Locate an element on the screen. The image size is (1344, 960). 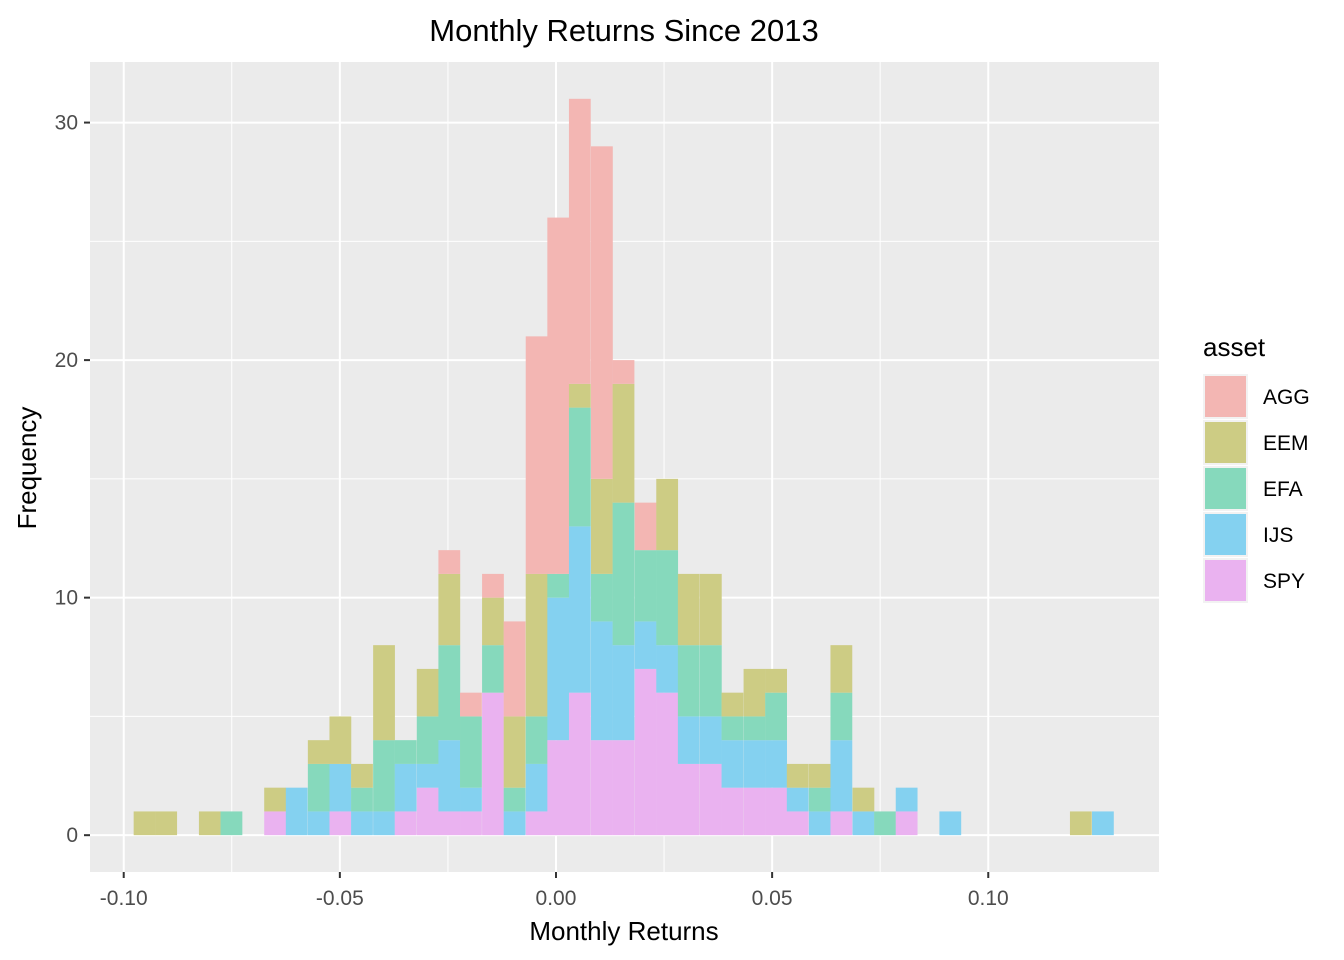
y-axis-title: Frequency is located at coordinates (27, 468).